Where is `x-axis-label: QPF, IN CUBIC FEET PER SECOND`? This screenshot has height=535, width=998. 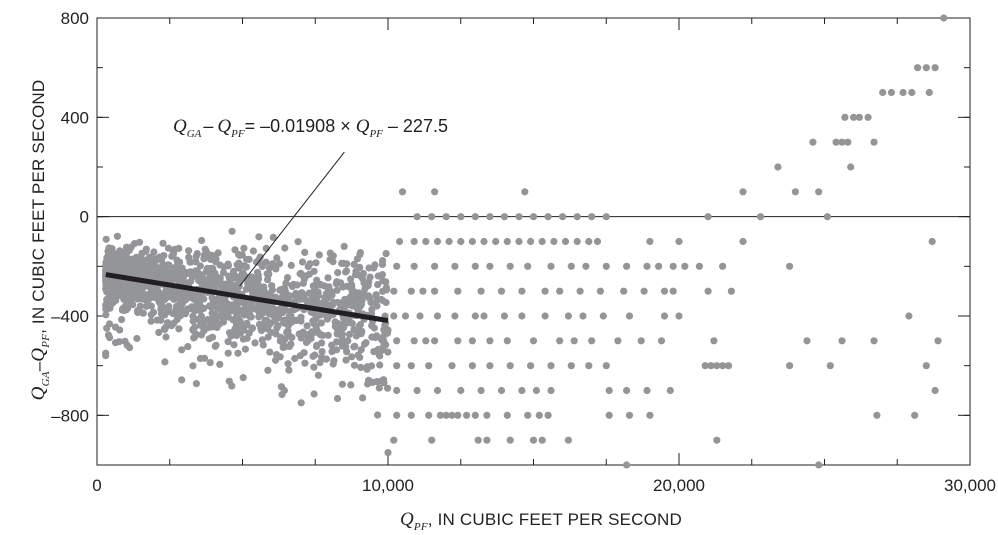
x-axis-label: QPF, IN CUBIC FEET PER SECOND is located at coordinates (541, 521).